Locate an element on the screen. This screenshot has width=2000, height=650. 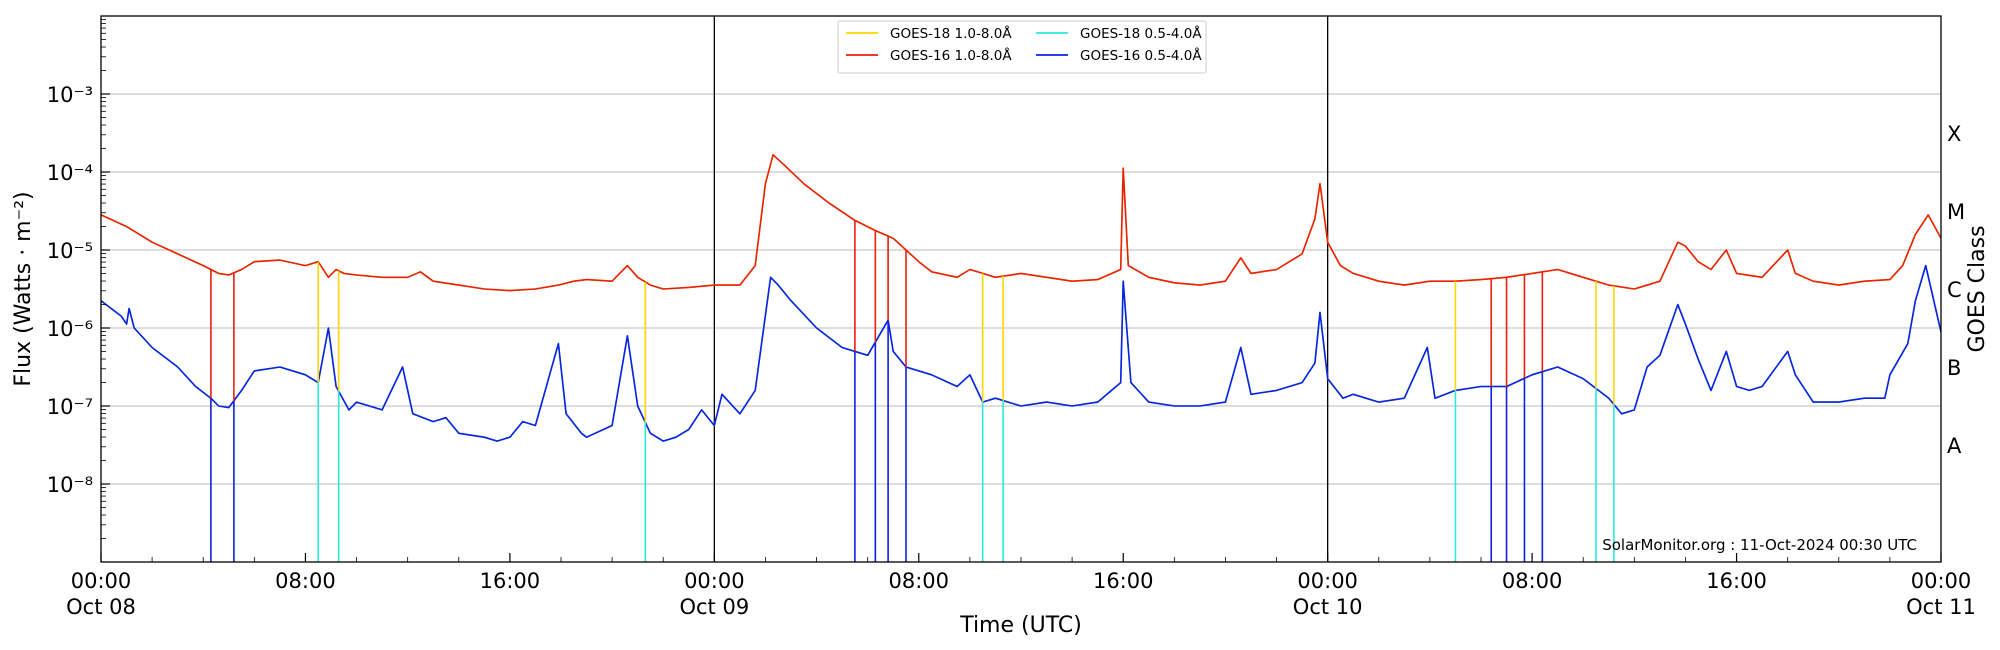
legend-label: GOES-16 0.5-4.0Å is located at coordinates (1141, 55).